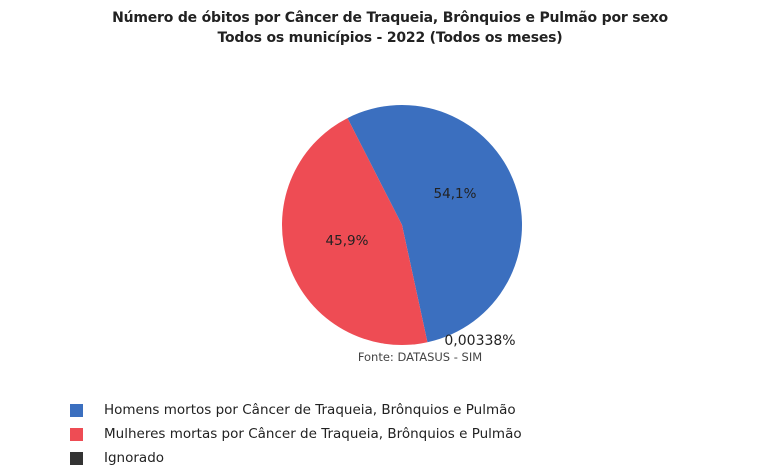  Describe the element at coordinates (420, 357) in the screenshot. I see `source-note: Fonte: DATASUS - SIM` at that location.